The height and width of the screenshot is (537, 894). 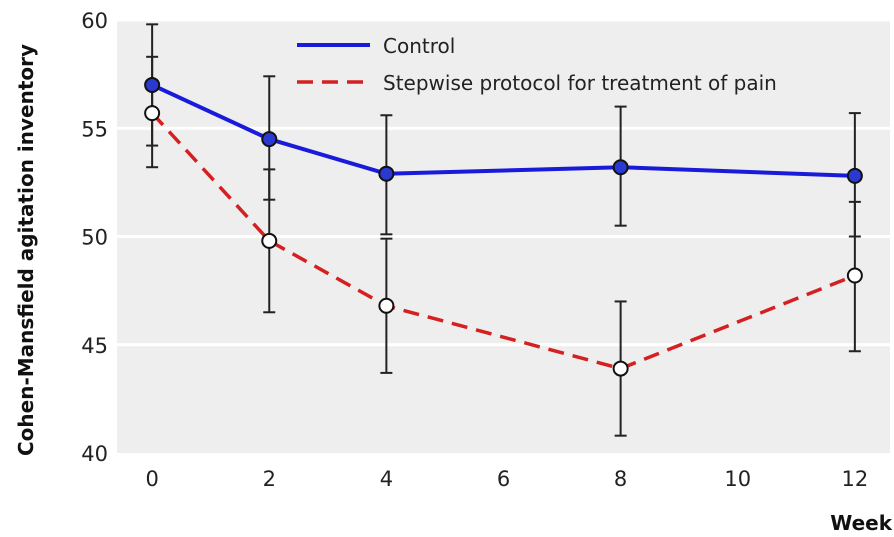 I want to click on y-tick-label: 40, so click(x=94, y=454).